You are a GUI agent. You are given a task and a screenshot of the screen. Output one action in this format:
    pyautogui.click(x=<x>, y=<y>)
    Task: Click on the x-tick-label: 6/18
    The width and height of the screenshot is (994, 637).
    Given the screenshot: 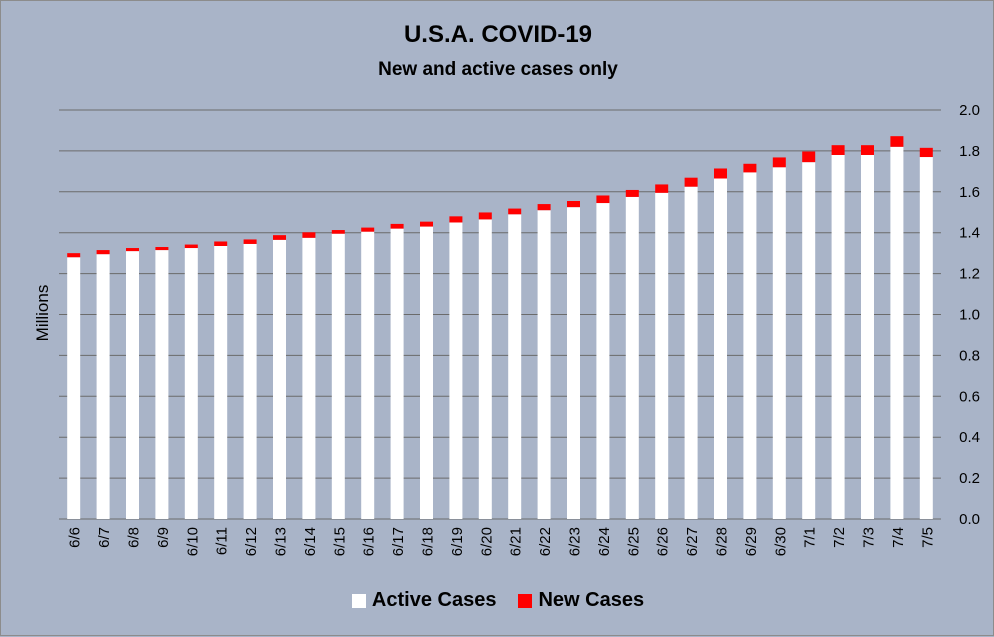 What is the action you would take?
    pyautogui.click(x=428, y=541)
    